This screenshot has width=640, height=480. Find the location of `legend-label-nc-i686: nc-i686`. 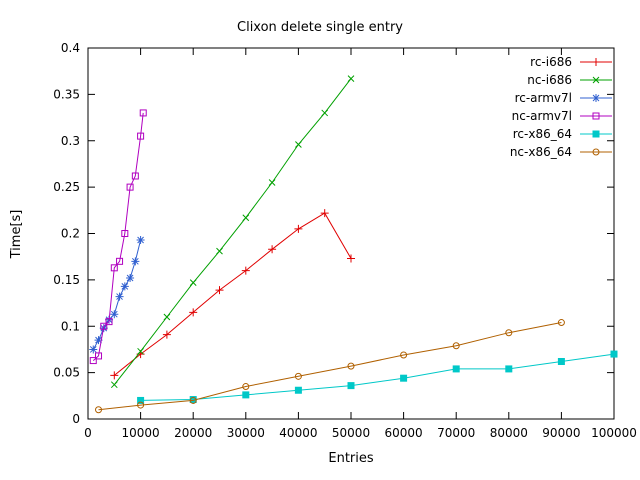

legend-label-nc-i686: nc-i686 is located at coordinates (549, 80).